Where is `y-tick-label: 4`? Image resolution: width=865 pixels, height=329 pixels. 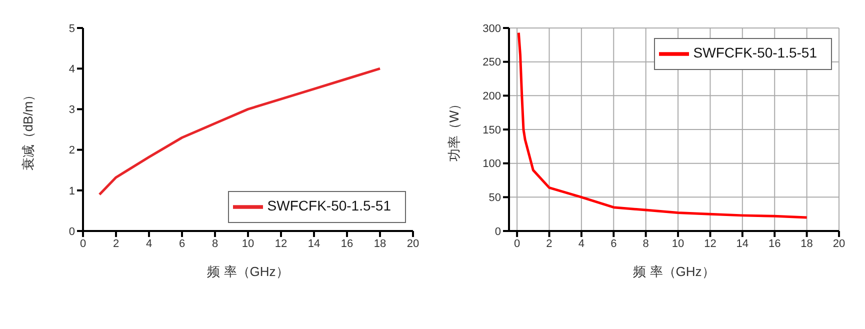
y-tick-label: 4 is located at coordinates (71, 70).